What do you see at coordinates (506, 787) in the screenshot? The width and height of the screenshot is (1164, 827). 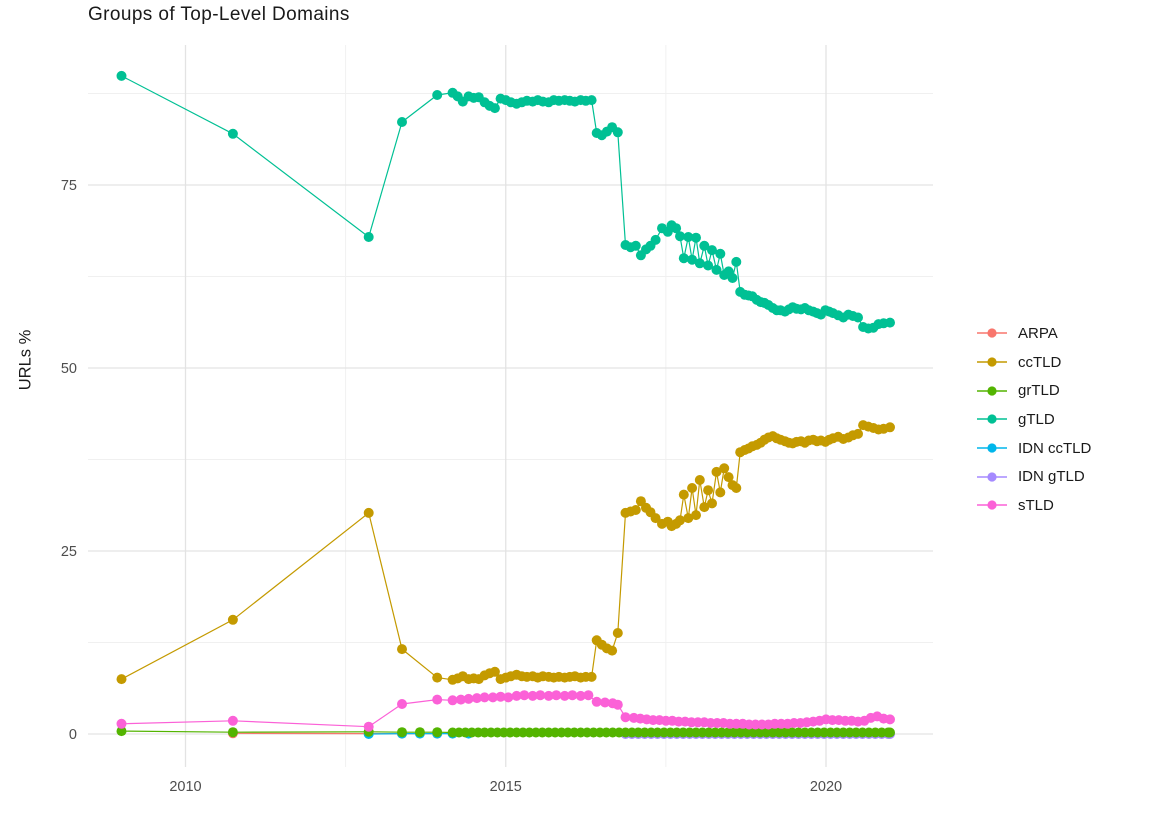 I see `x-tick-label: 2015` at bounding box center [506, 787].